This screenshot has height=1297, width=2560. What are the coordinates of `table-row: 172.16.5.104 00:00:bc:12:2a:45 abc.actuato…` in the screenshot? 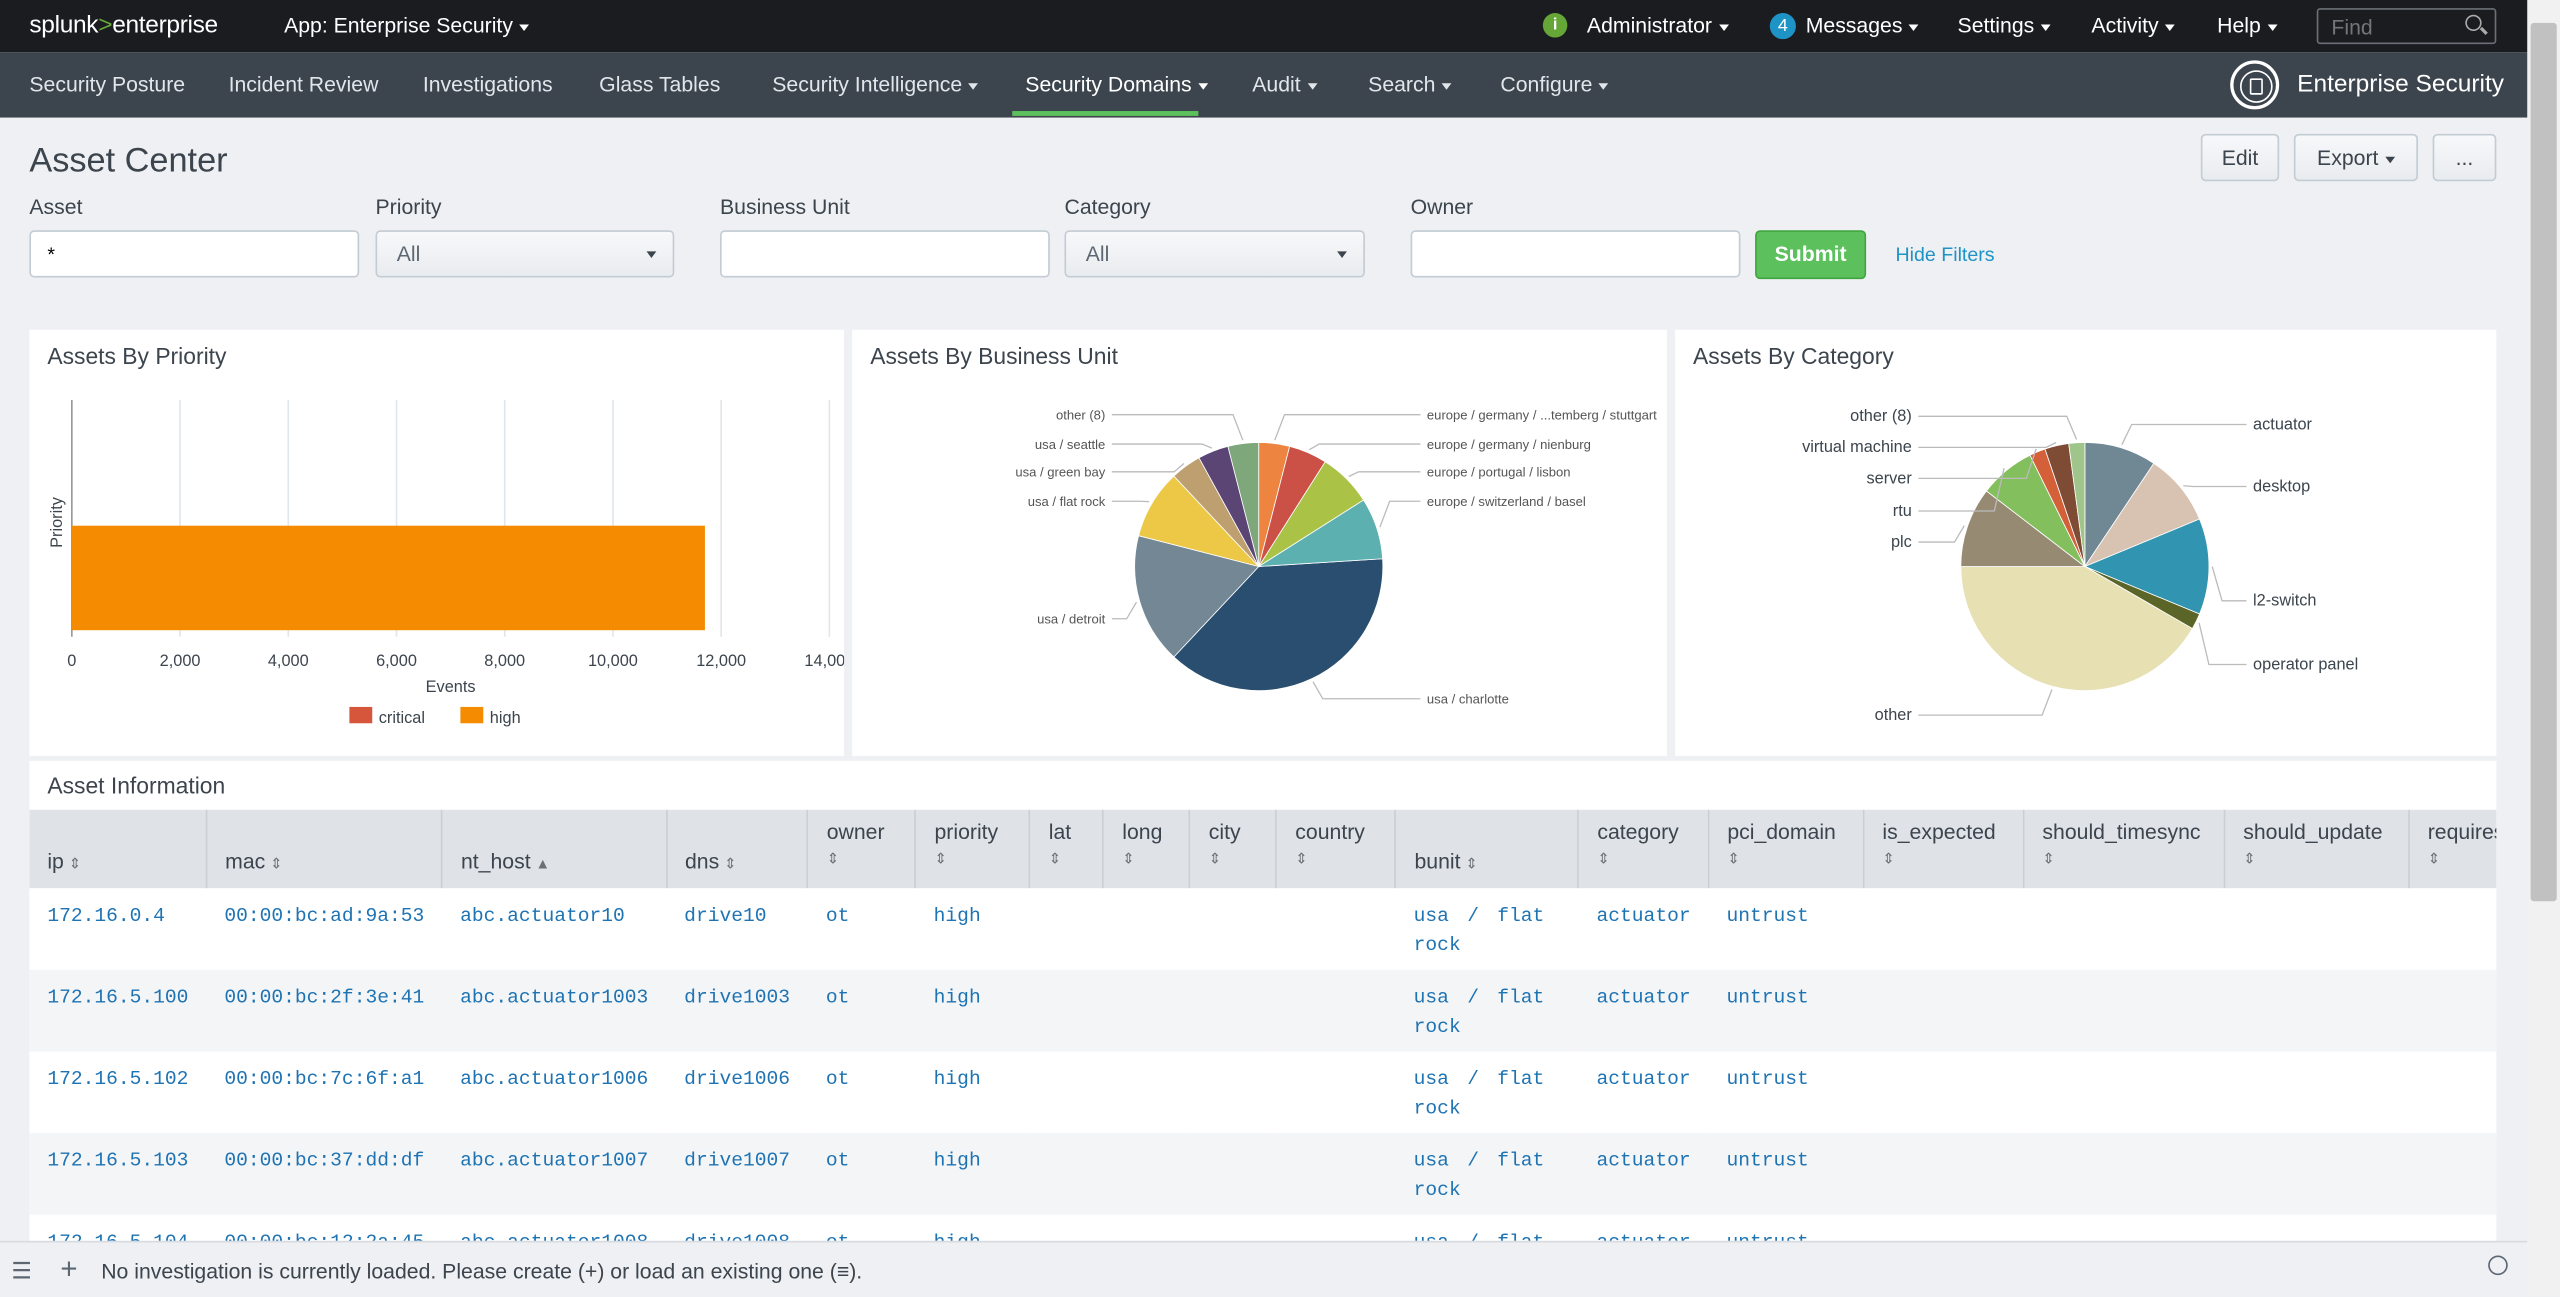 It's located at (1262, 1229).